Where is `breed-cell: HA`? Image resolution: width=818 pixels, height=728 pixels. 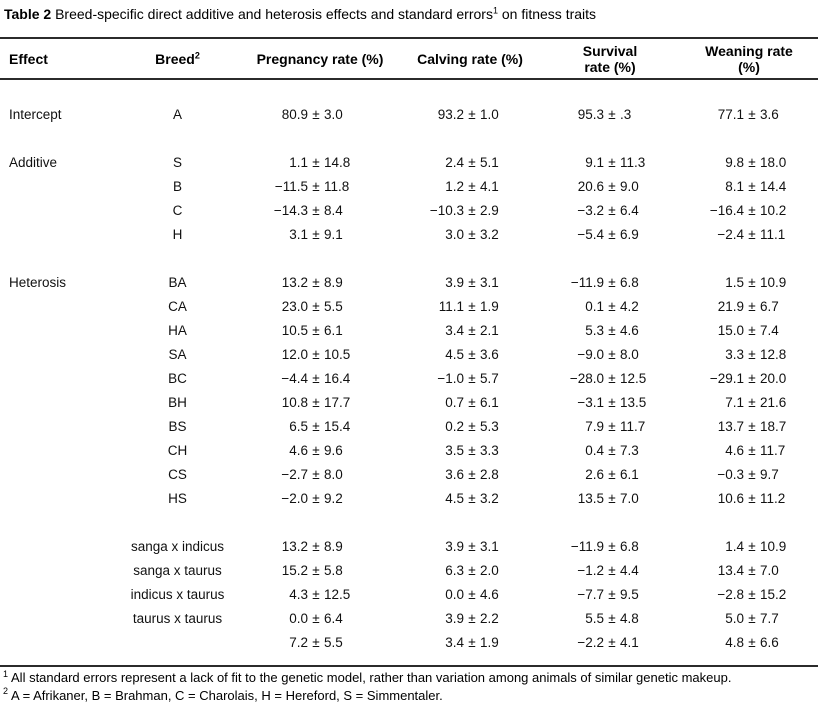 breed-cell: HA is located at coordinates (177, 330).